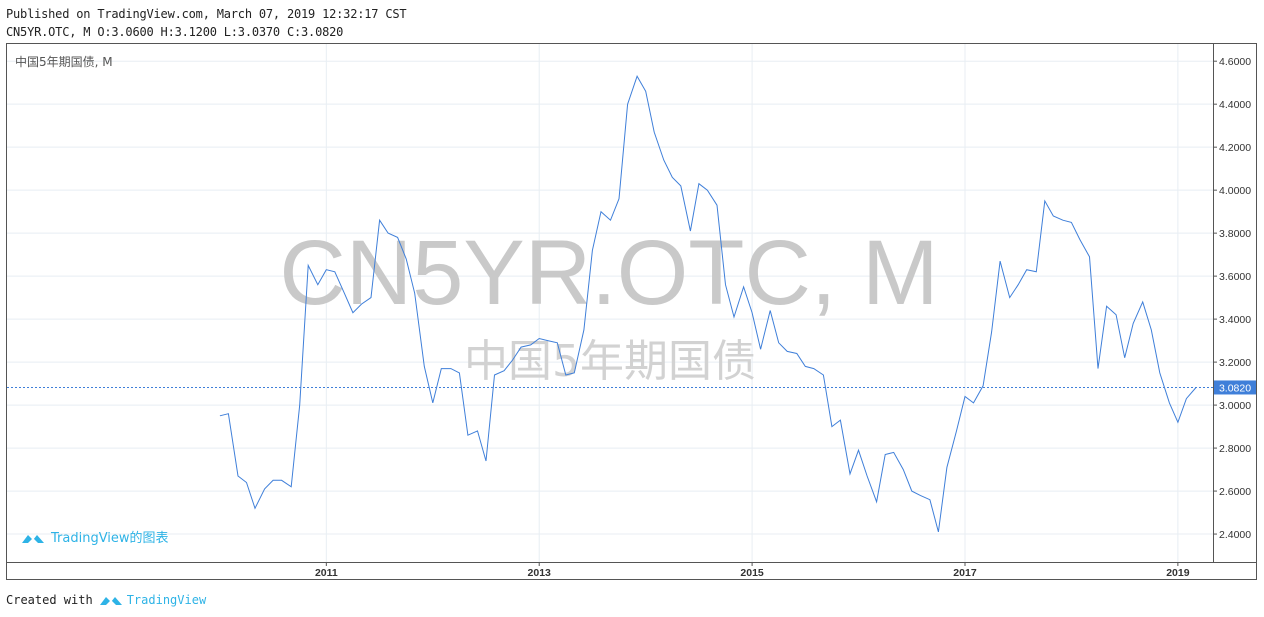 The height and width of the screenshot is (617, 1264). What do you see at coordinates (64, 61) in the screenshot?
I see `pane-title: 中国5年期国债, M` at bounding box center [64, 61].